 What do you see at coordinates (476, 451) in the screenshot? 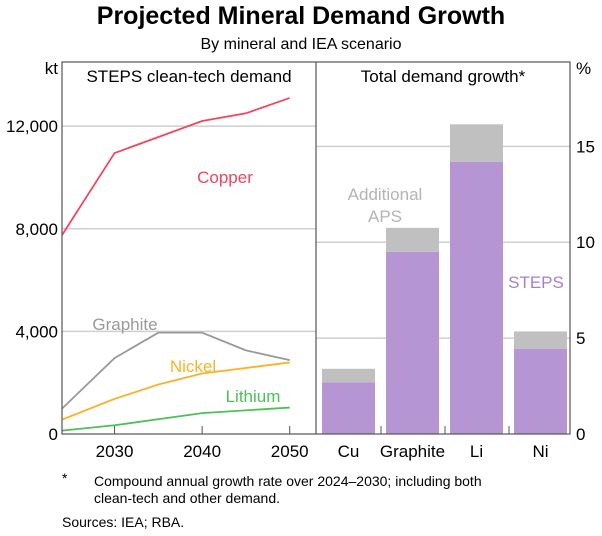
I see `x-tick-label-right: Li` at bounding box center [476, 451].